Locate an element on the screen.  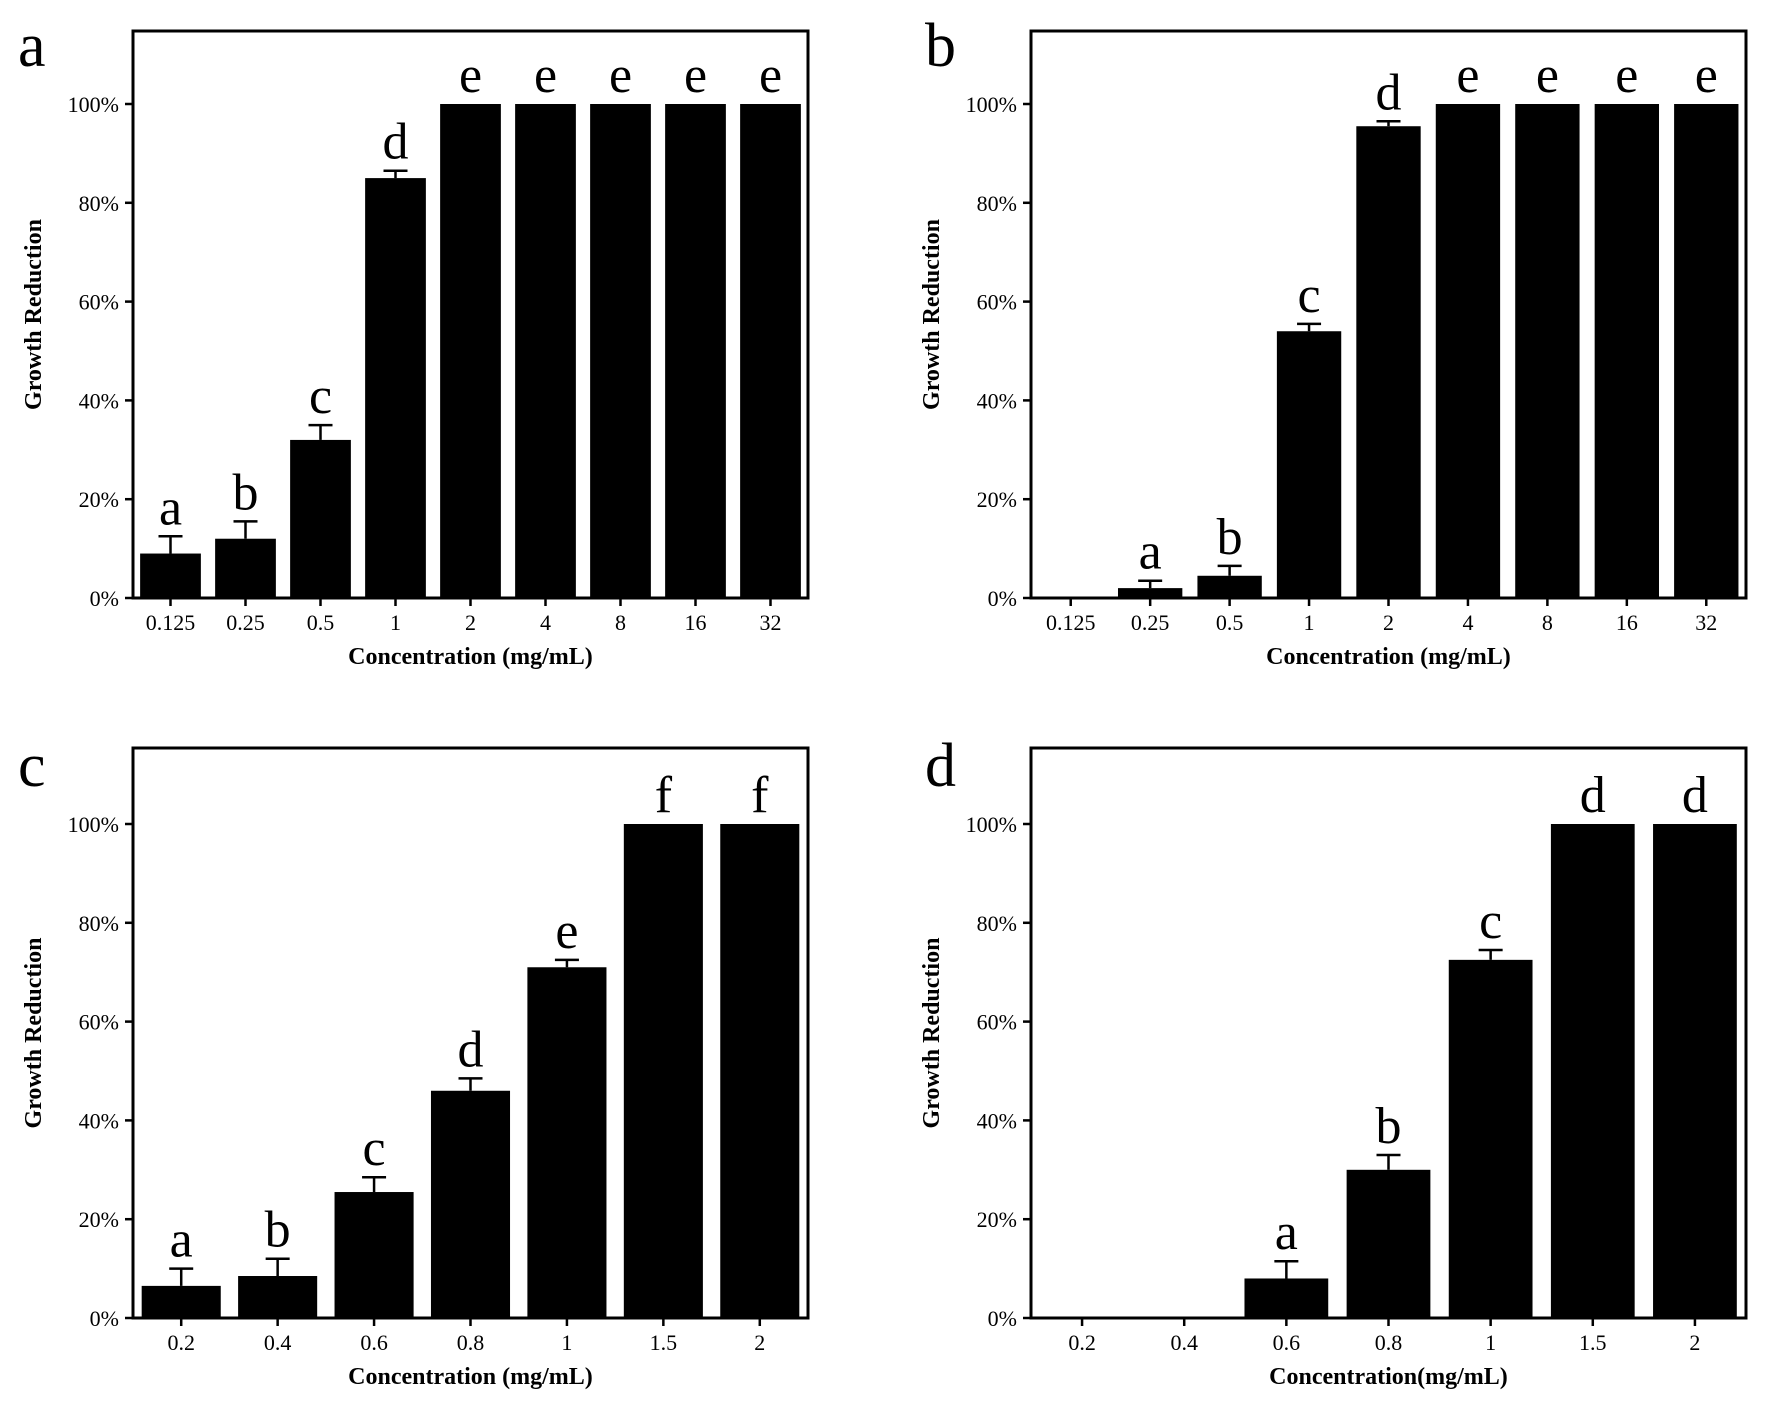
x-tick-label: 16 is located at coordinates (1627, 622).